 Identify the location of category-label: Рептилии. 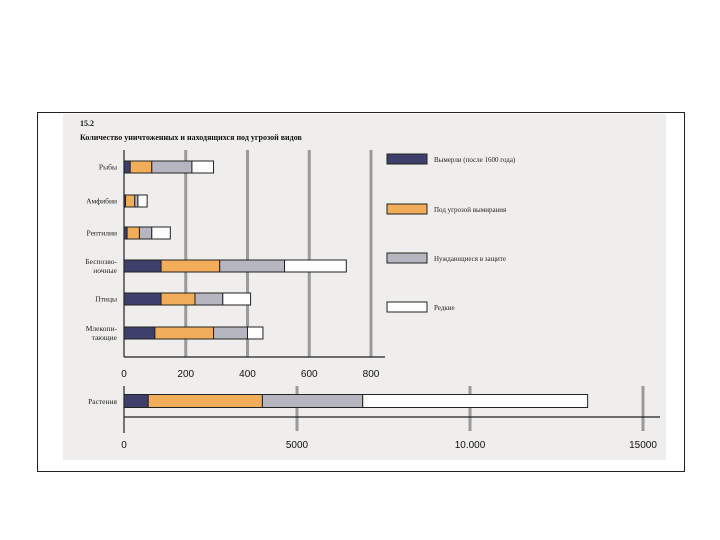
(102, 233).